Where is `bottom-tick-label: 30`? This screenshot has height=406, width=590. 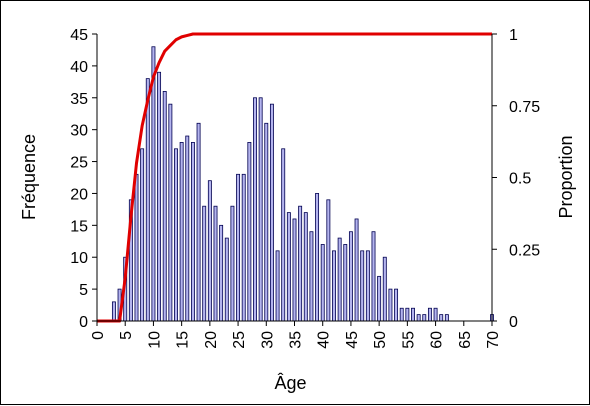
bottom-tick-label: 30 is located at coordinates (267, 340).